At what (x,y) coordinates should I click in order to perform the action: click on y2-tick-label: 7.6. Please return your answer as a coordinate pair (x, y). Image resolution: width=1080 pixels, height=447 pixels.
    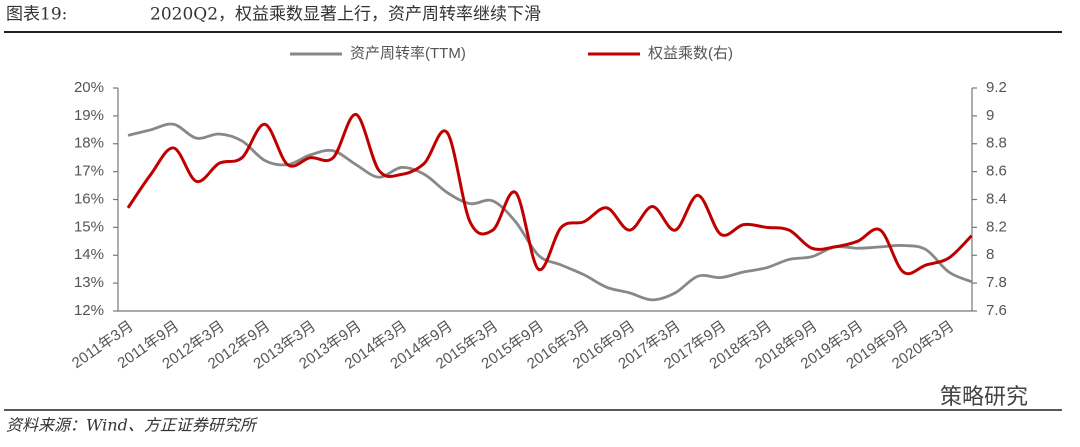
    Looking at the image, I should click on (996, 310).